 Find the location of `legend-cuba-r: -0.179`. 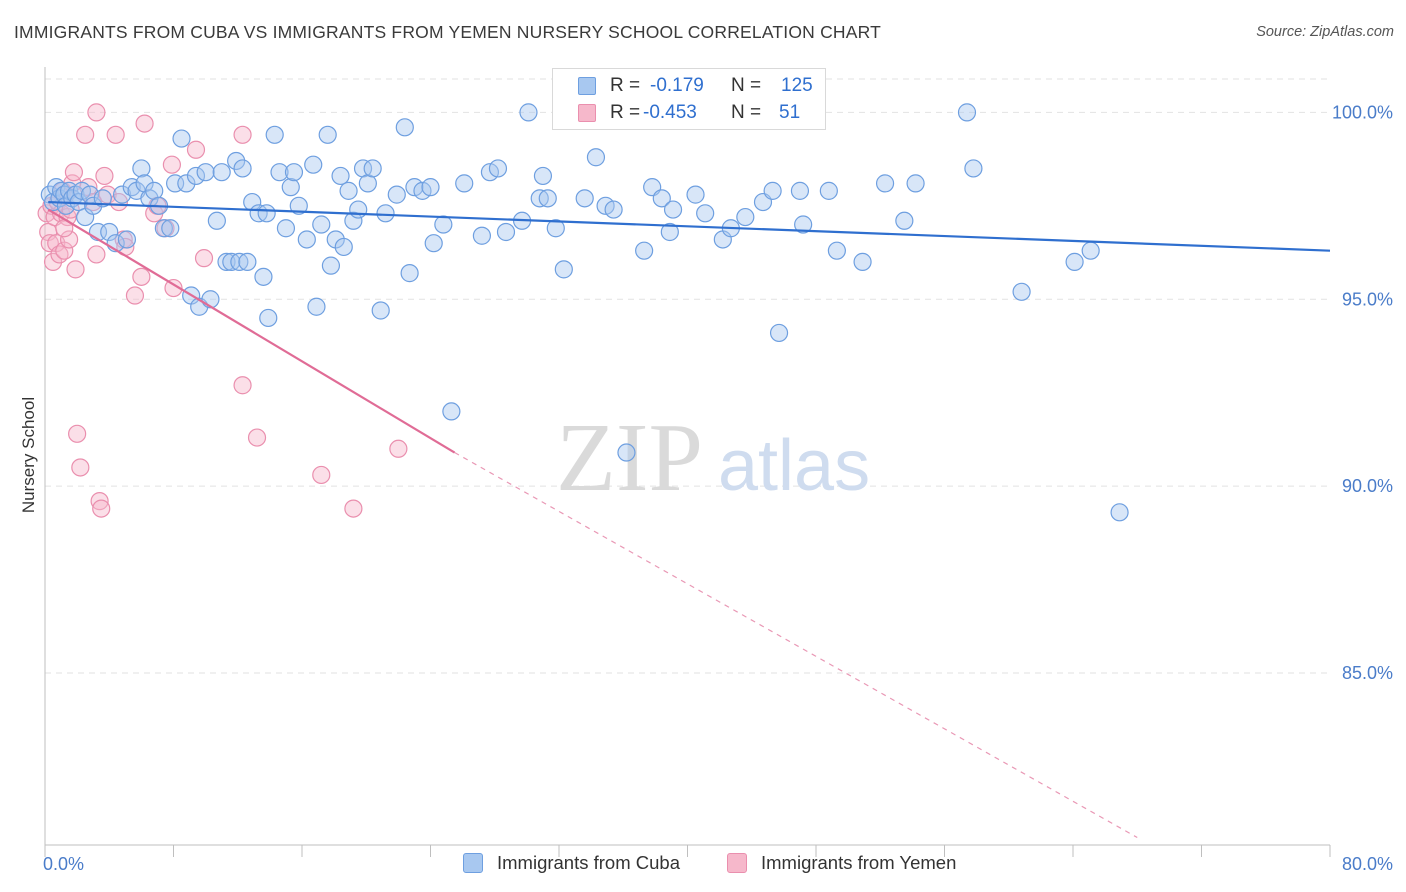

legend-cuba-r: -0.179 is located at coordinates (677, 85).